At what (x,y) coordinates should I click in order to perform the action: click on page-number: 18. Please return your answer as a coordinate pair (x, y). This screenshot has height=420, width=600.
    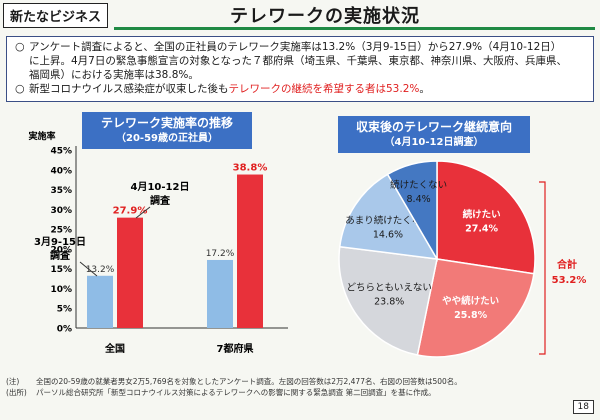
    Looking at the image, I should click on (583, 407).